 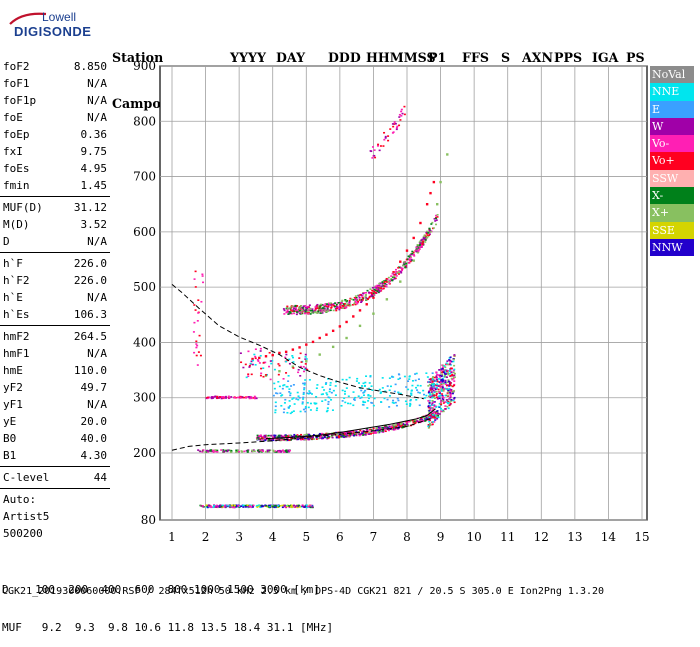 What do you see at coordinates (20, 100) in the screenshot?
I see `param-label: foF1p` at bounding box center [20, 100].